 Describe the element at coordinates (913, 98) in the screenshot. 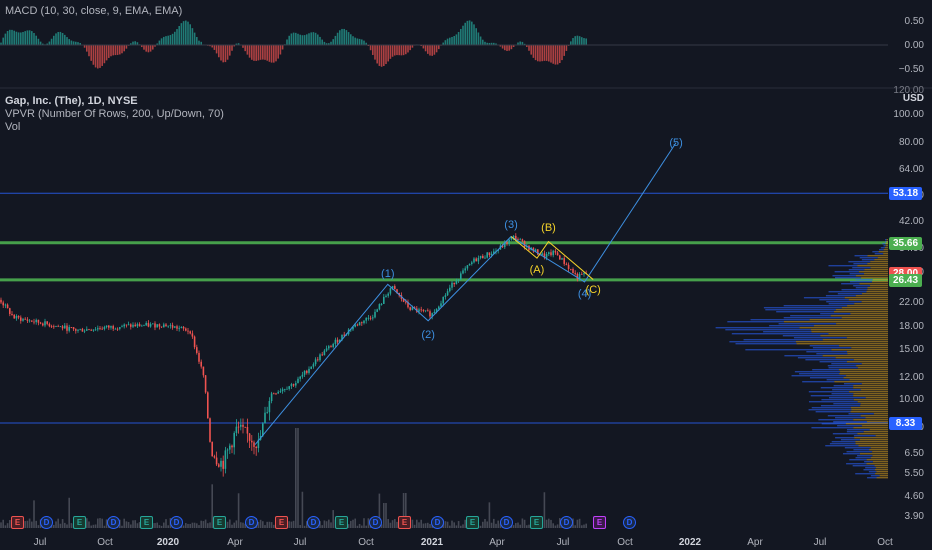

I see `price-axis-currency: USD` at that location.